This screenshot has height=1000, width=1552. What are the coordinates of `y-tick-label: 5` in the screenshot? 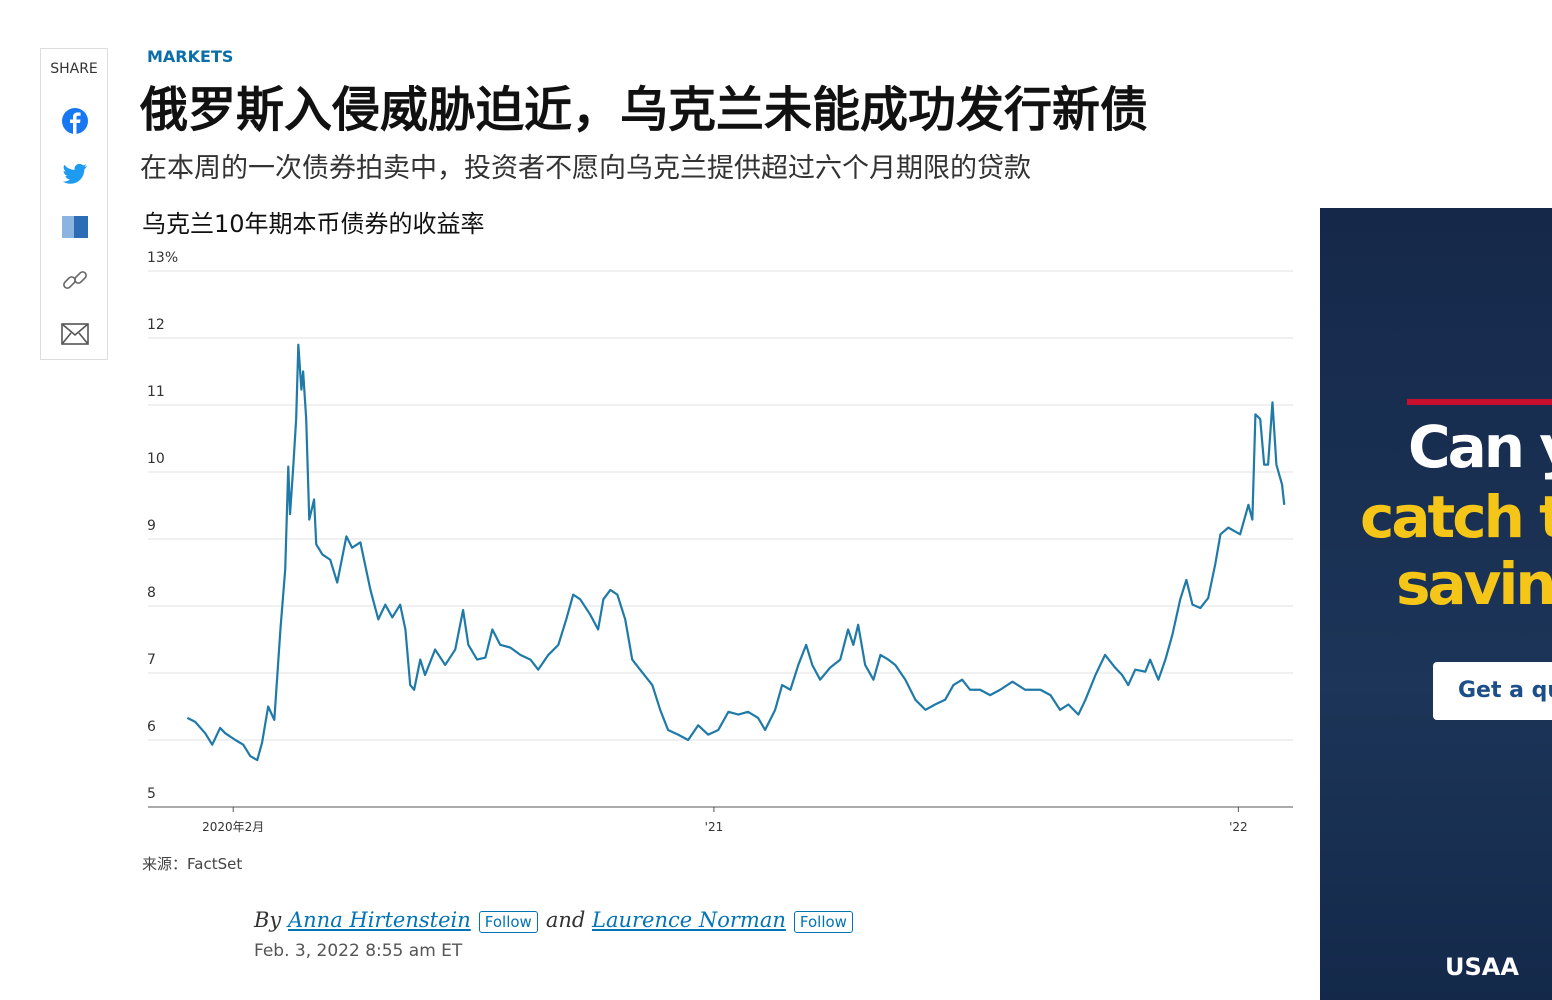 It's located at (151, 794).